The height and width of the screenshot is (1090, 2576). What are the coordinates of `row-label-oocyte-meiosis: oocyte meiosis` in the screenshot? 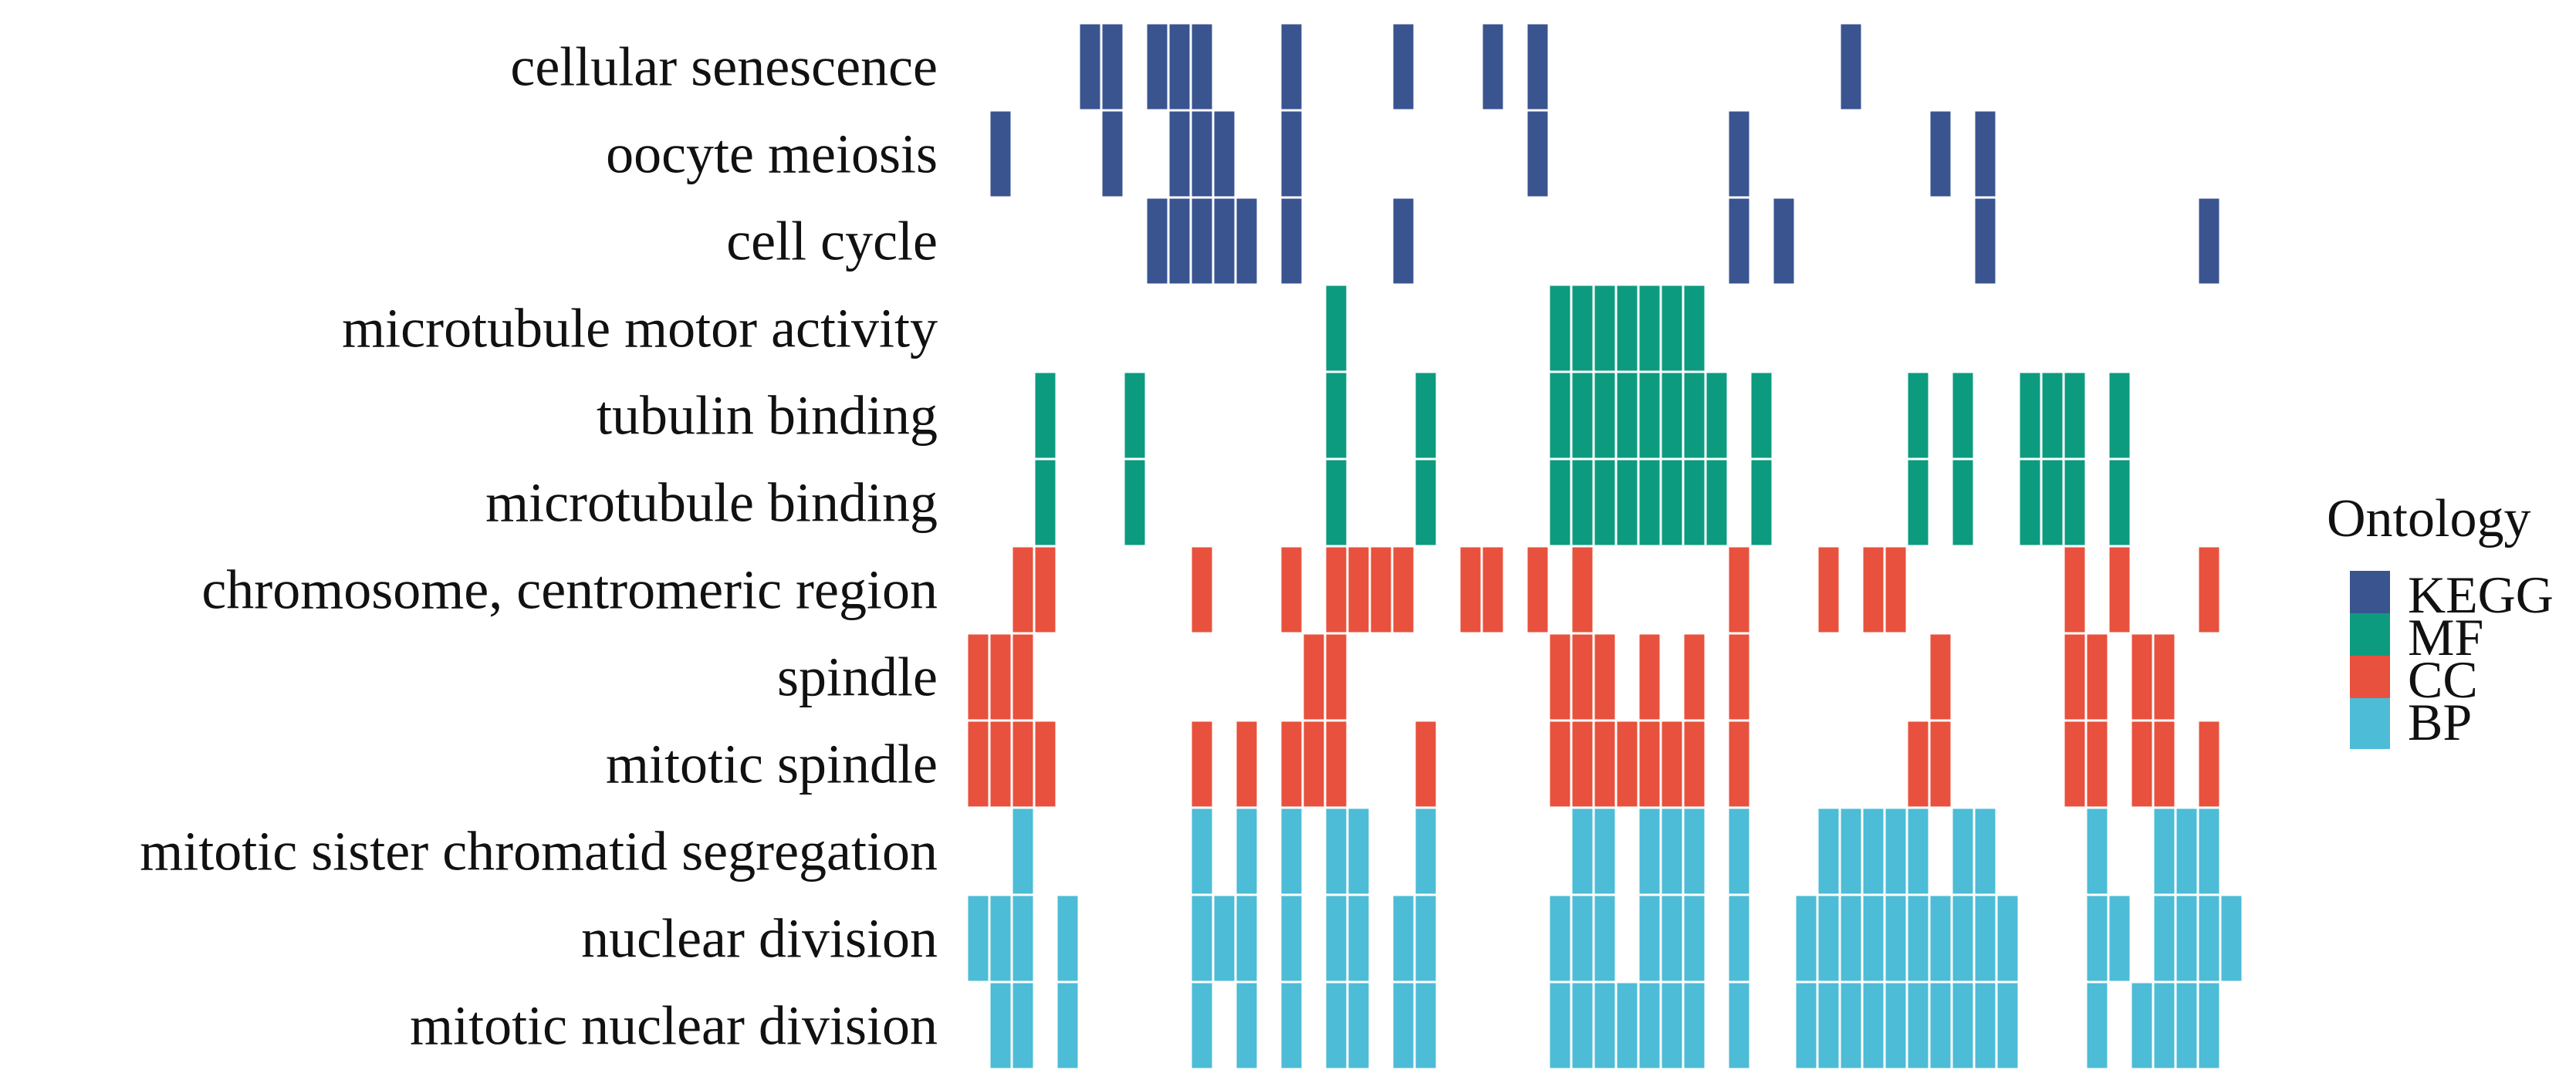 It's located at (772, 154).